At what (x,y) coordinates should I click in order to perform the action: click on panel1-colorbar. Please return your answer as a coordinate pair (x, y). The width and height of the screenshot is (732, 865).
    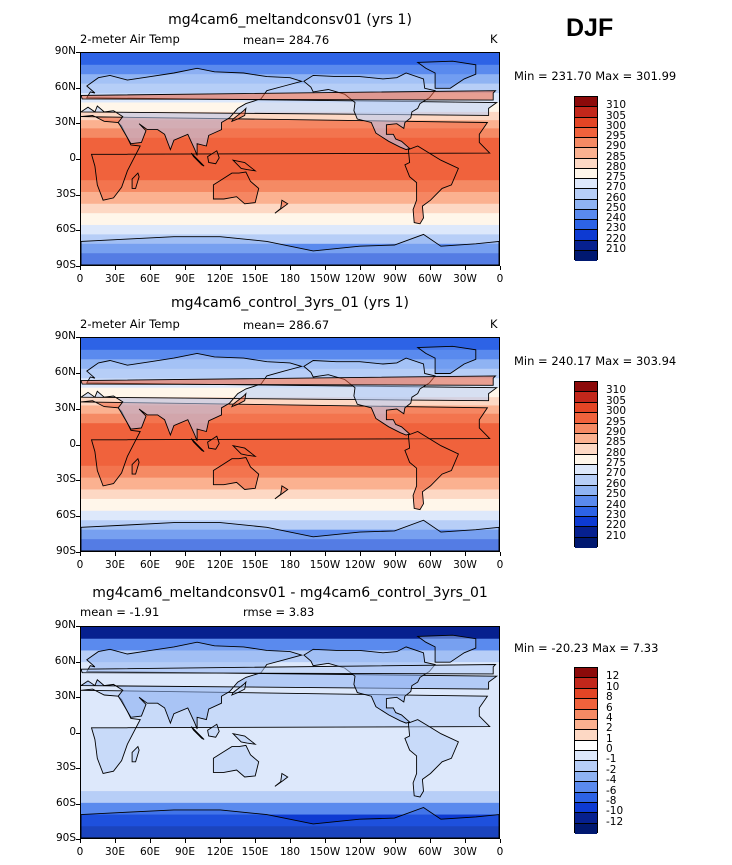
    Looking at the image, I should click on (586, 178).